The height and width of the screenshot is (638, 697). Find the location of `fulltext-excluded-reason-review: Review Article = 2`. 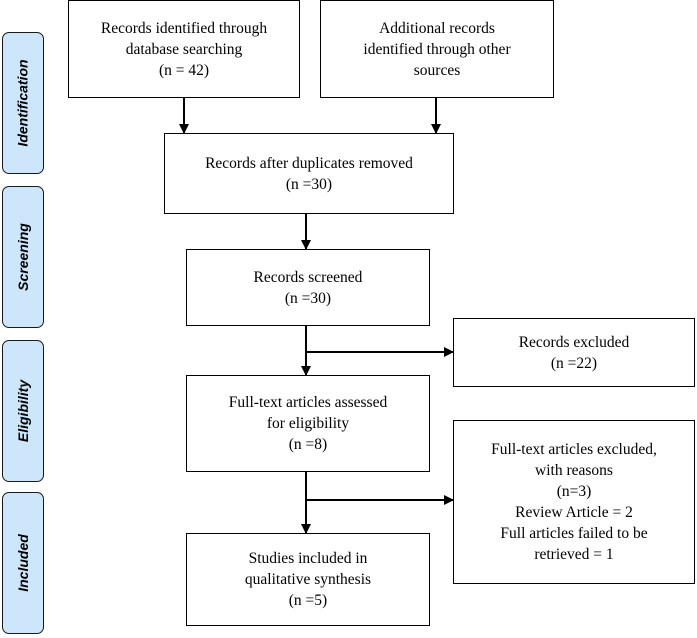

fulltext-excluded-reason-review: Review Article = 2 is located at coordinates (574, 512).